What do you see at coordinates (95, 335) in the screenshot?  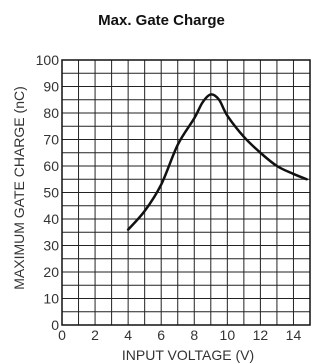 I see `x-tick-label: 2` at bounding box center [95, 335].